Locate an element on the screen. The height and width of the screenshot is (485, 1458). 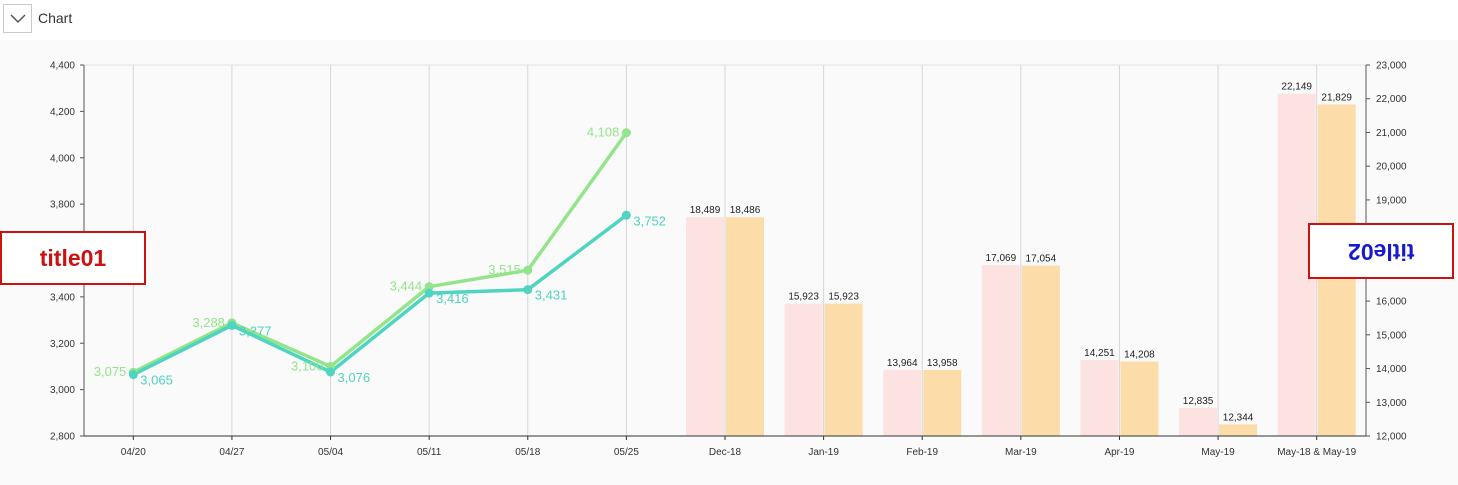
left-y-tick-label: 4,000 is located at coordinates (62, 158).